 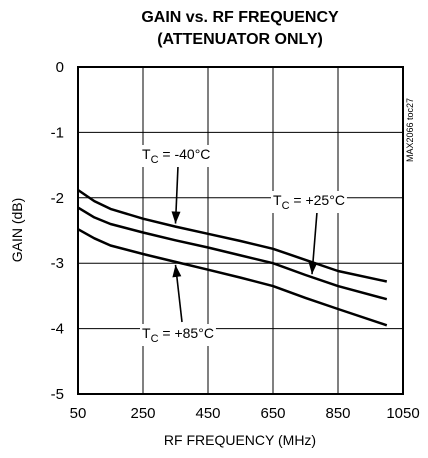 What do you see at coordinates (337, 413) in the screenshot?
I see `x-tick-label: 850` at bounding box center [337, 413].